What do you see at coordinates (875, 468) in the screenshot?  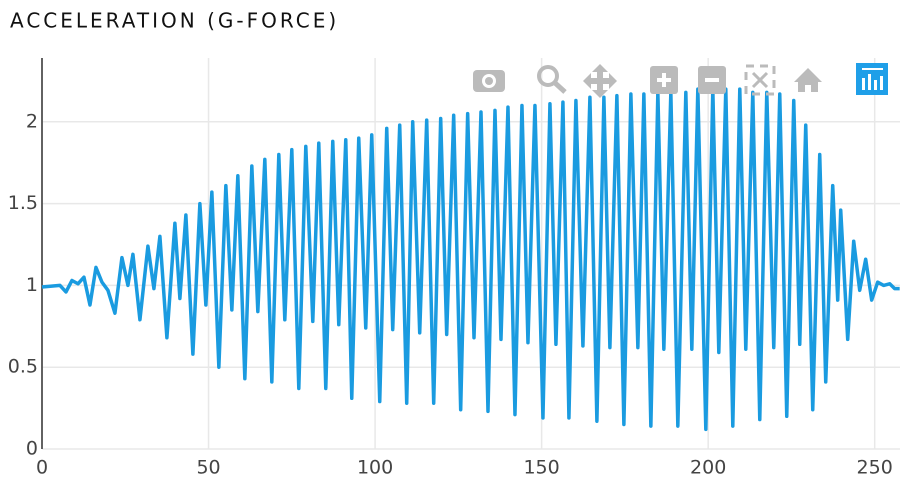 I see `x-tick-label: 250` at bounding box center [875, 468].